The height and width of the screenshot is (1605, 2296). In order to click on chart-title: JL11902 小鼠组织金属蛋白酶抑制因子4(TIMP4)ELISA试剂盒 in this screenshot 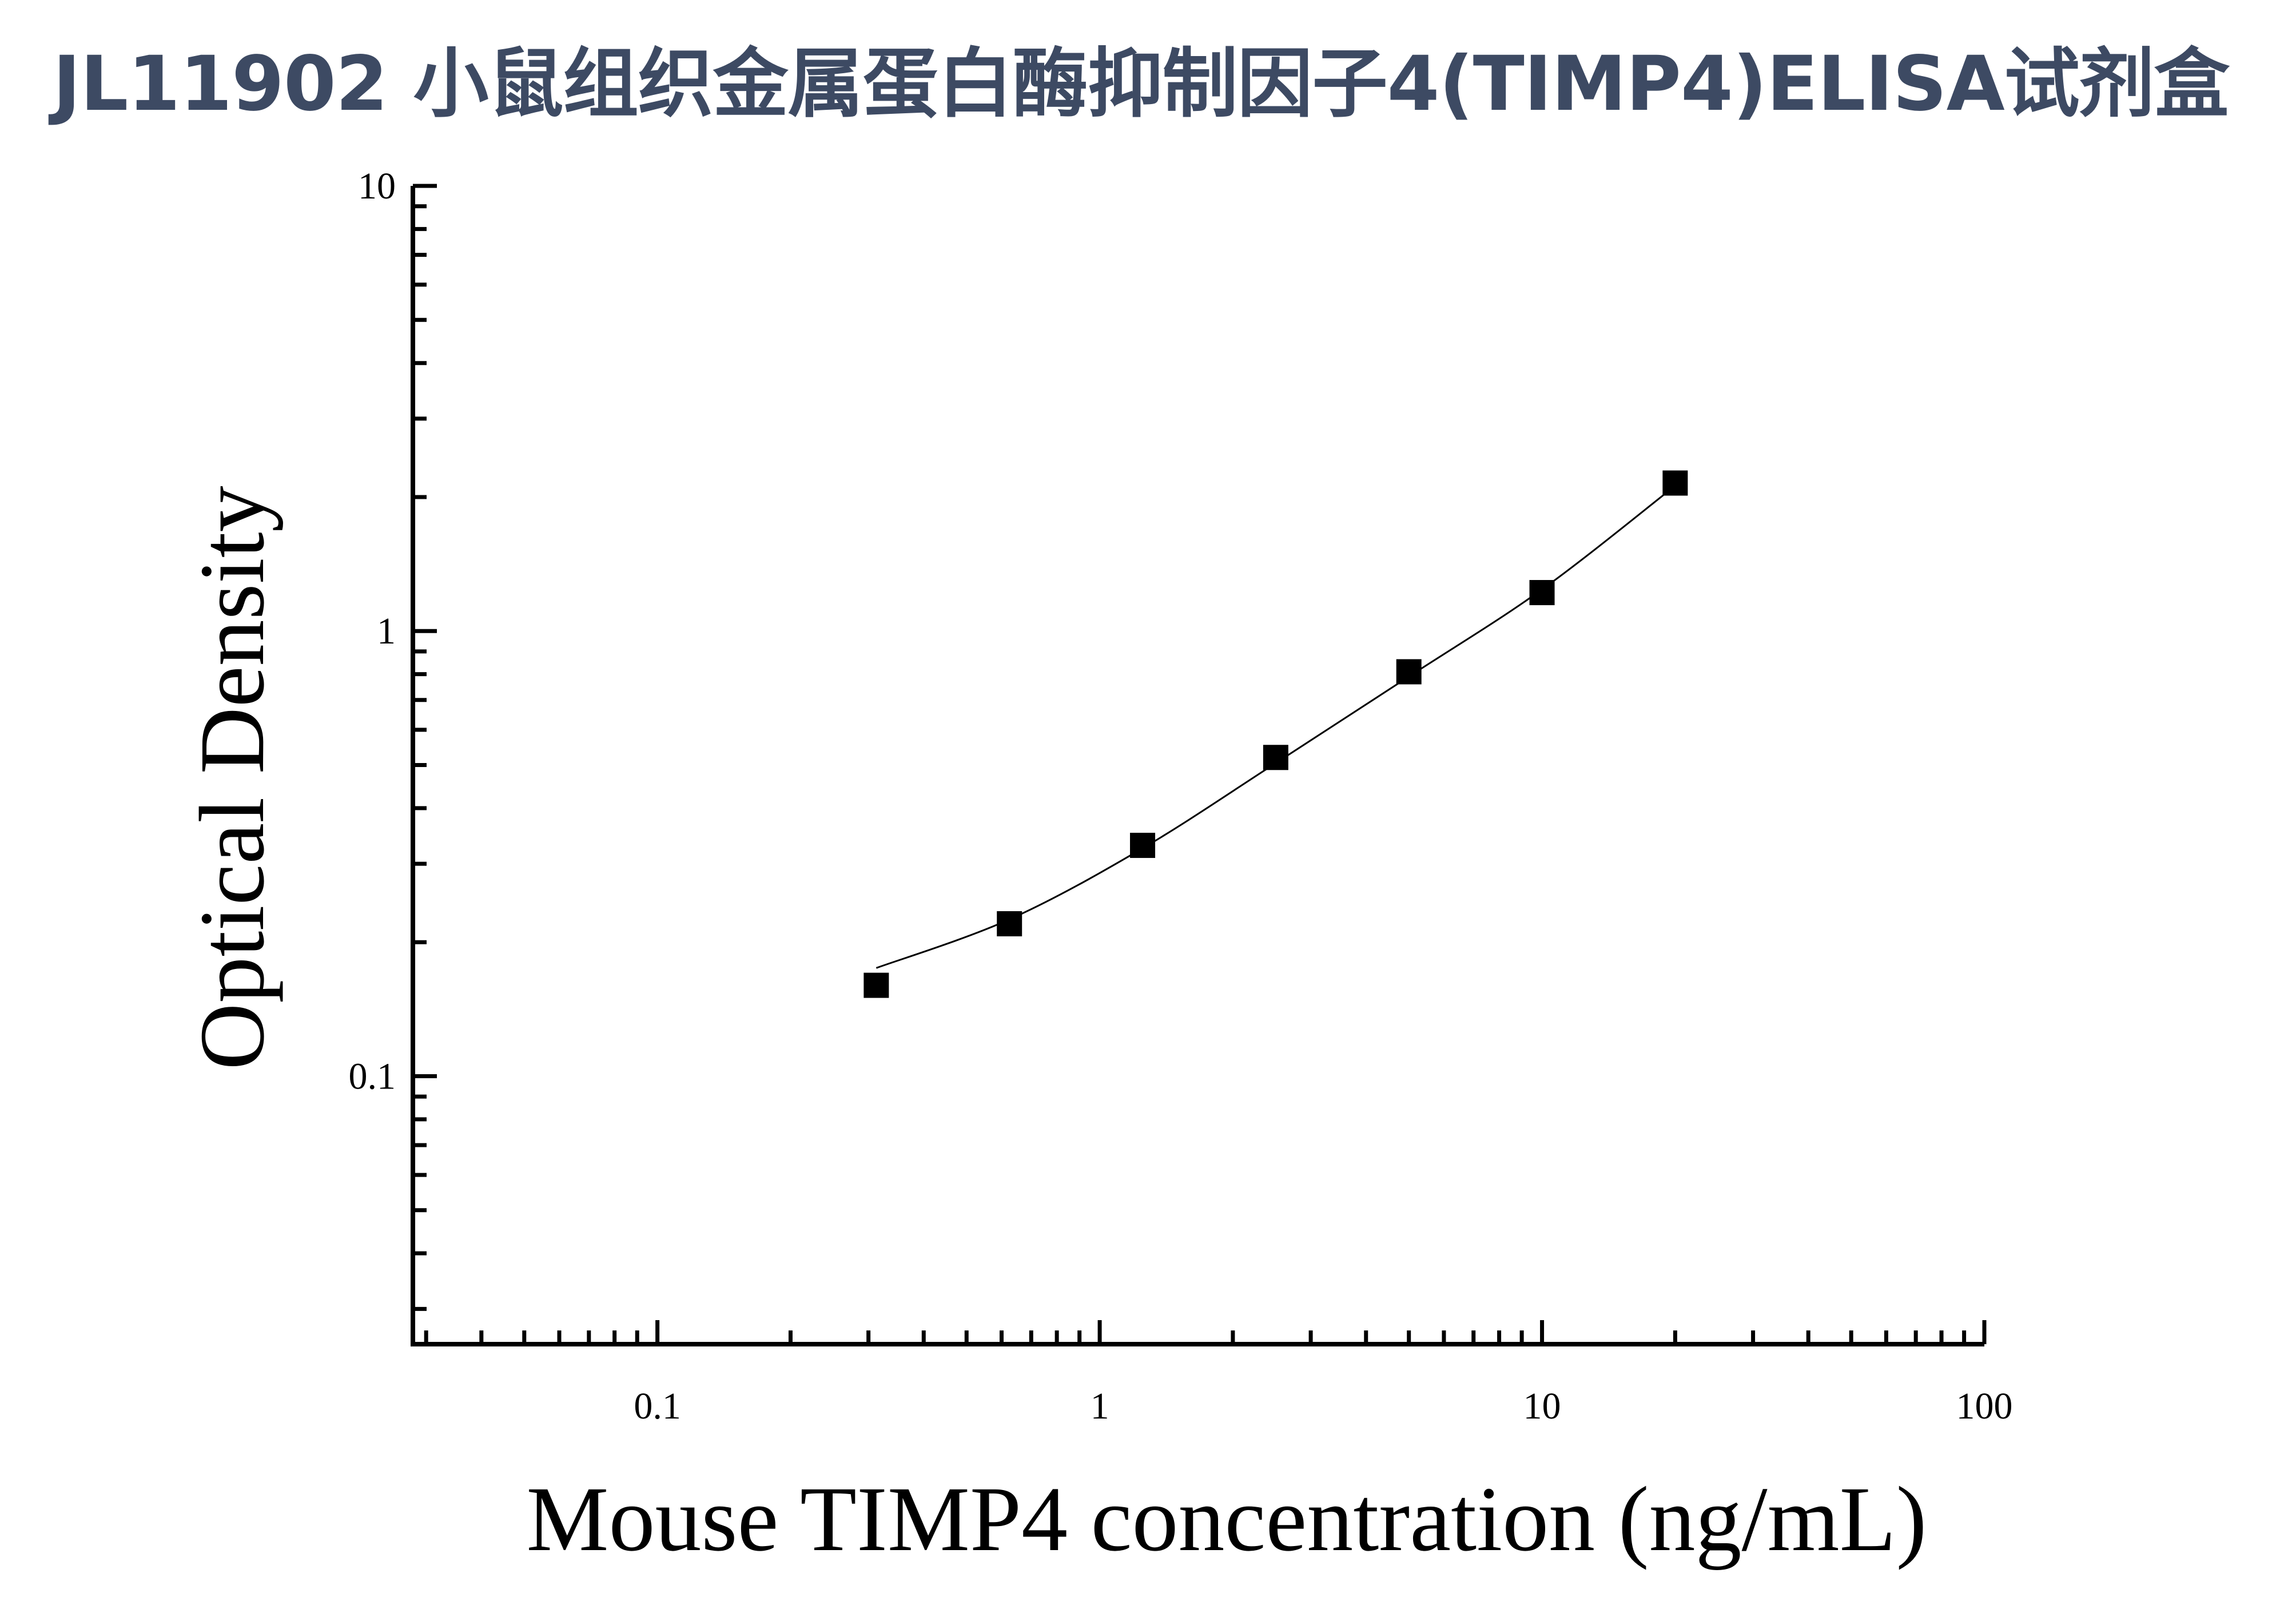, I will do `click(1142, 84)`.